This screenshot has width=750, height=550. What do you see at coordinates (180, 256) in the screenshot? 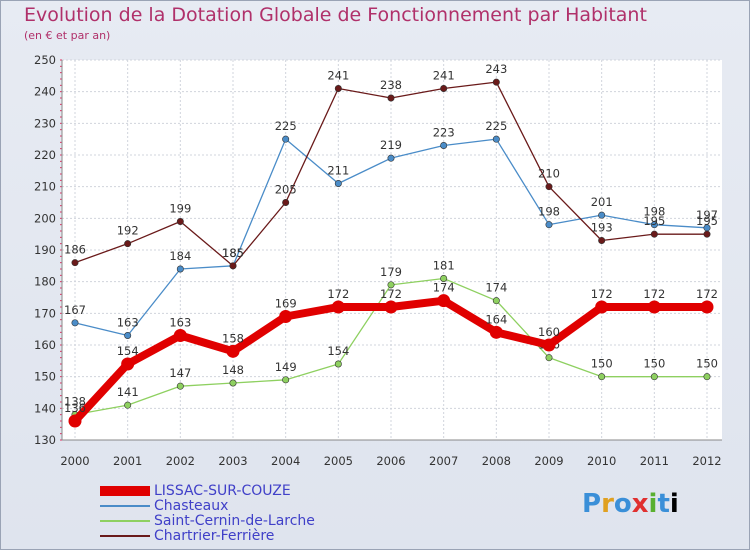
I see `data-label: 184` at bounding box center [180, 256].